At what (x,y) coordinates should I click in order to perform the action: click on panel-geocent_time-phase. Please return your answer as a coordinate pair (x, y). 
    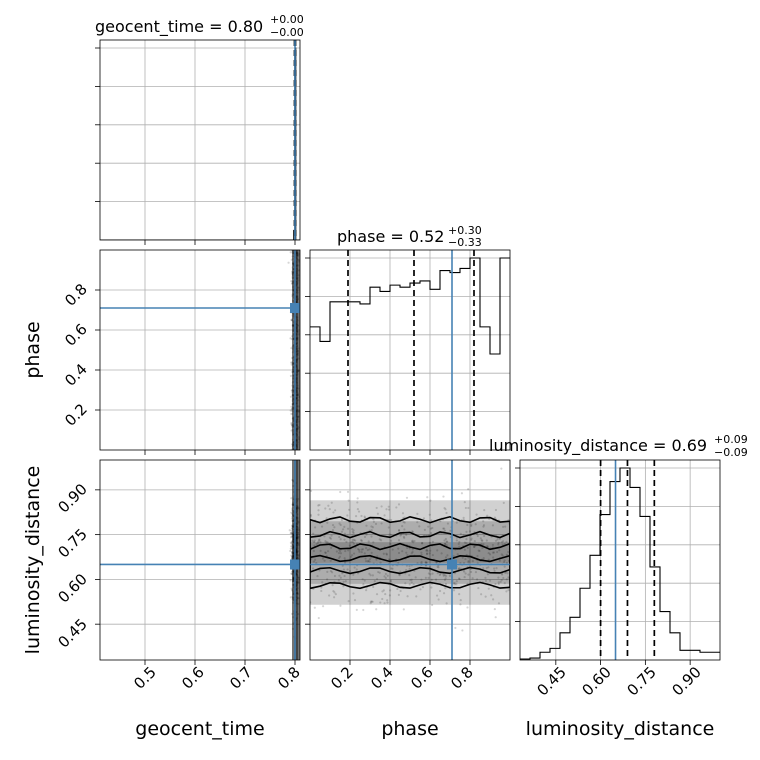
    Looking at the image, I should click on (198, 352).